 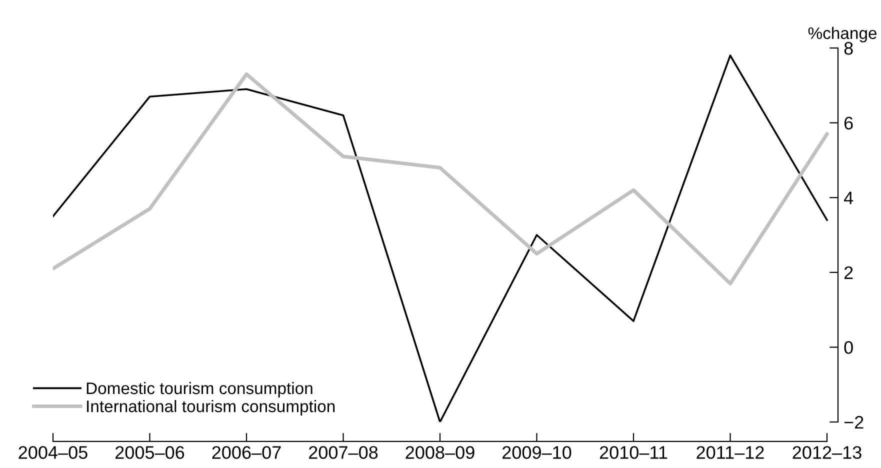 What do you see at coordinates (537, 452) in the screenshot?
I see `x-tick-label: 2009–10` at bounding box center [537, 452].